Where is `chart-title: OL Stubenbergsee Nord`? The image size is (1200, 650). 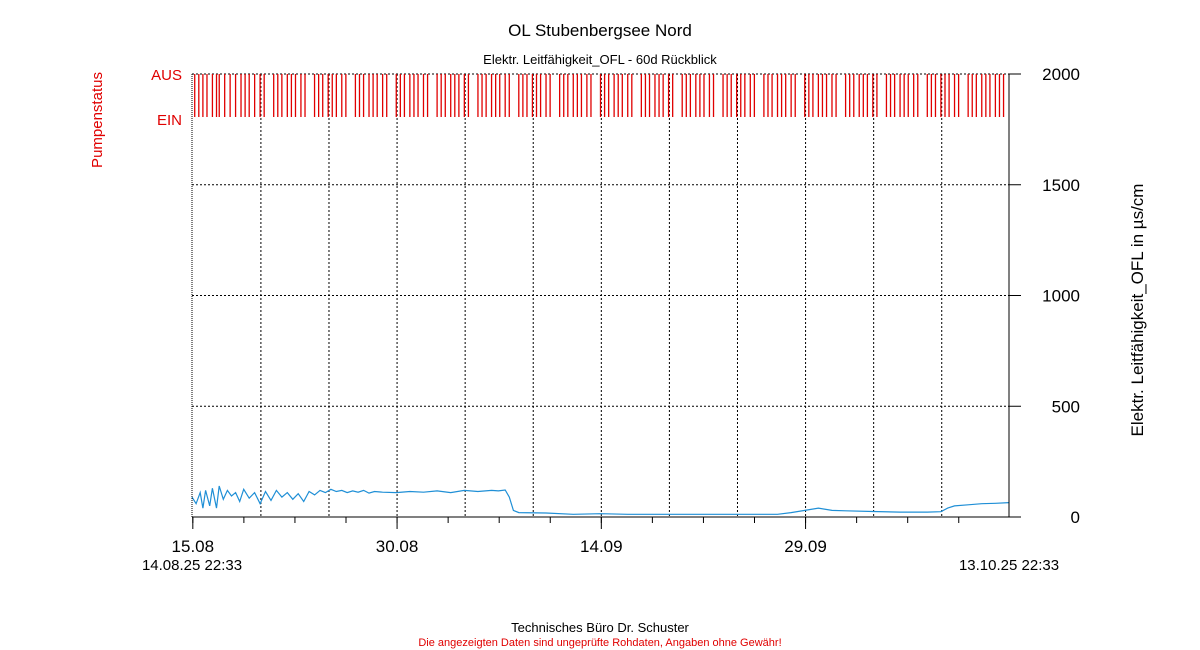
chart-title: OL Stubenbergsee Nord is located at coordinates (600, 30).